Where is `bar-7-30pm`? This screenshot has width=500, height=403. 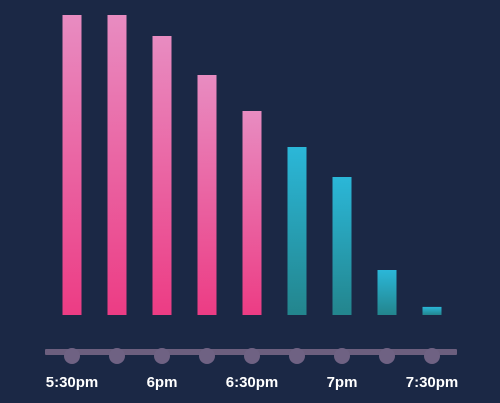 bar-7-30pm is located at coordinates (432, 310).